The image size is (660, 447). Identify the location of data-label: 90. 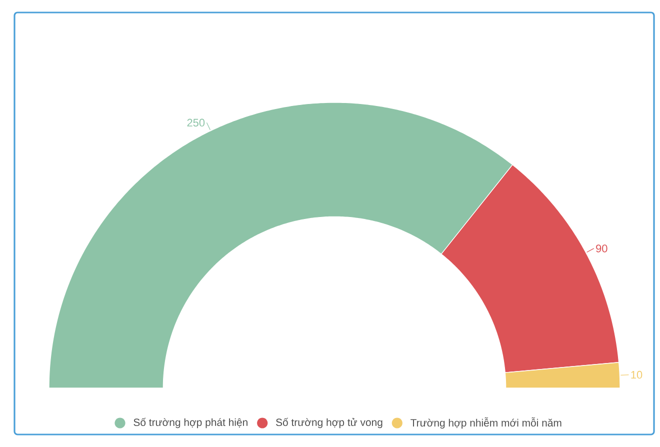
(602, 248).